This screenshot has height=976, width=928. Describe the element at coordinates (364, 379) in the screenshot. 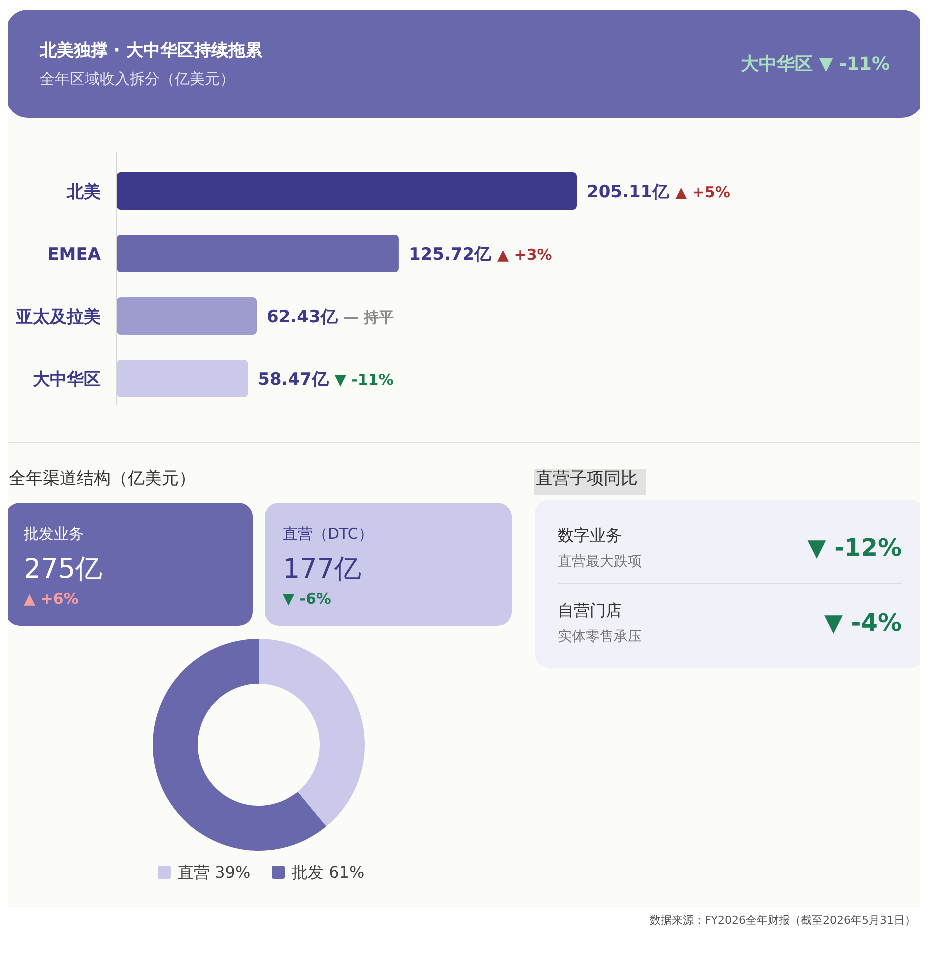

I see `annotation: ▼ -11%` at that location.